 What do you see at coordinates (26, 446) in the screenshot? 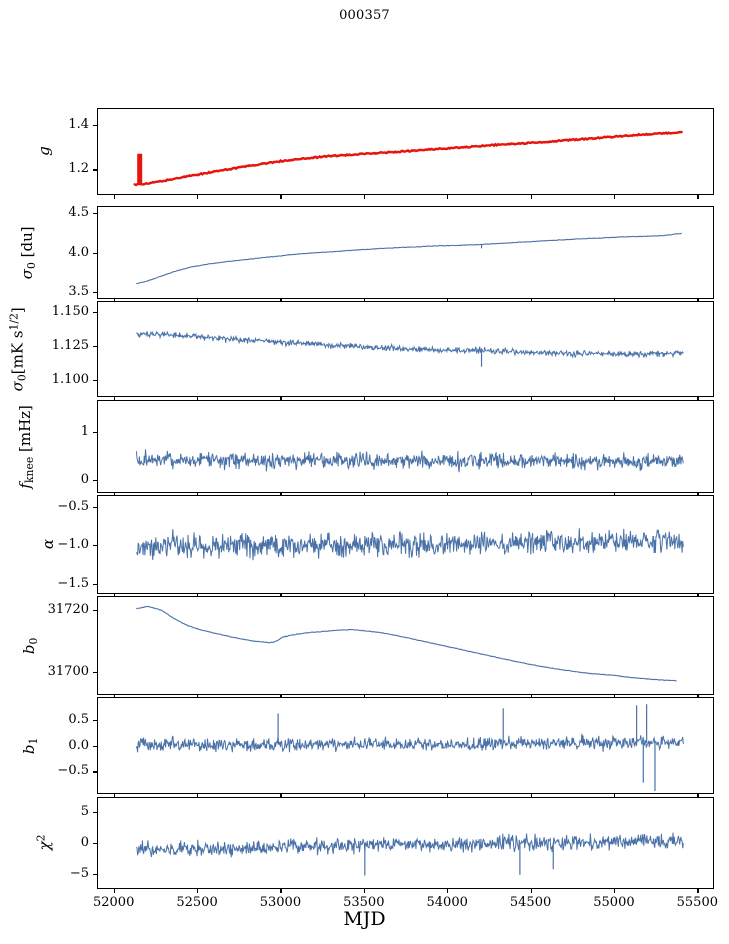
I see `y-axis-label: fknee [mHz]` at bounding box center [26, 446].